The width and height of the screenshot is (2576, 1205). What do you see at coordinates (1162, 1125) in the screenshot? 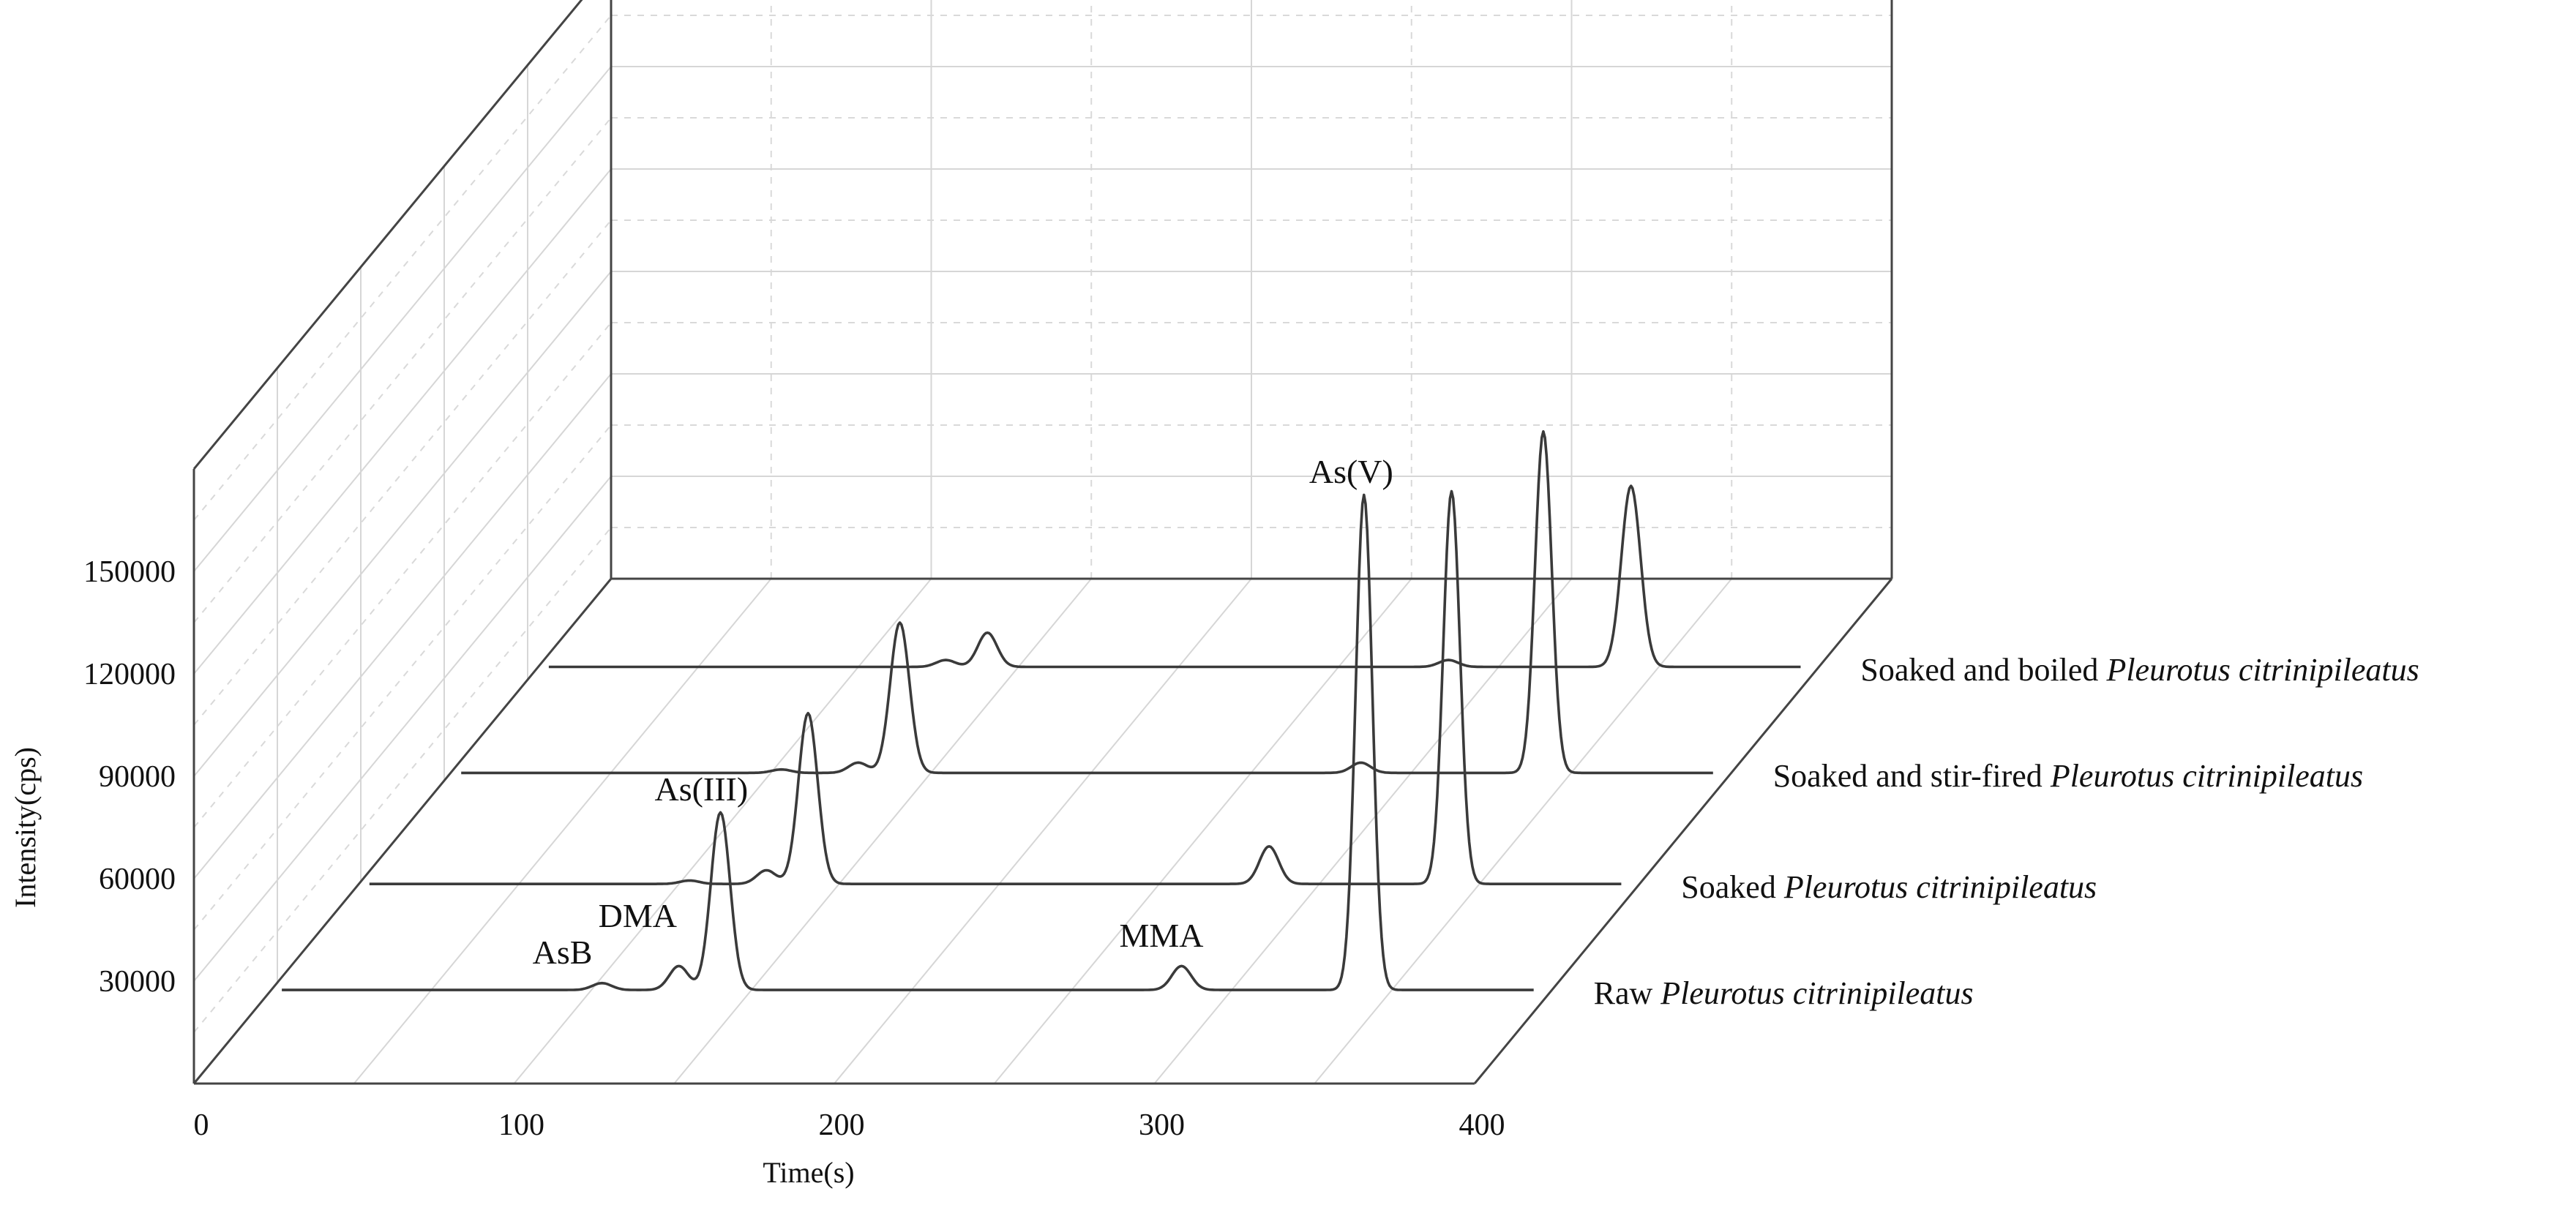
I see `x-tick-label: 300` at bounding box center [1162, 1125].